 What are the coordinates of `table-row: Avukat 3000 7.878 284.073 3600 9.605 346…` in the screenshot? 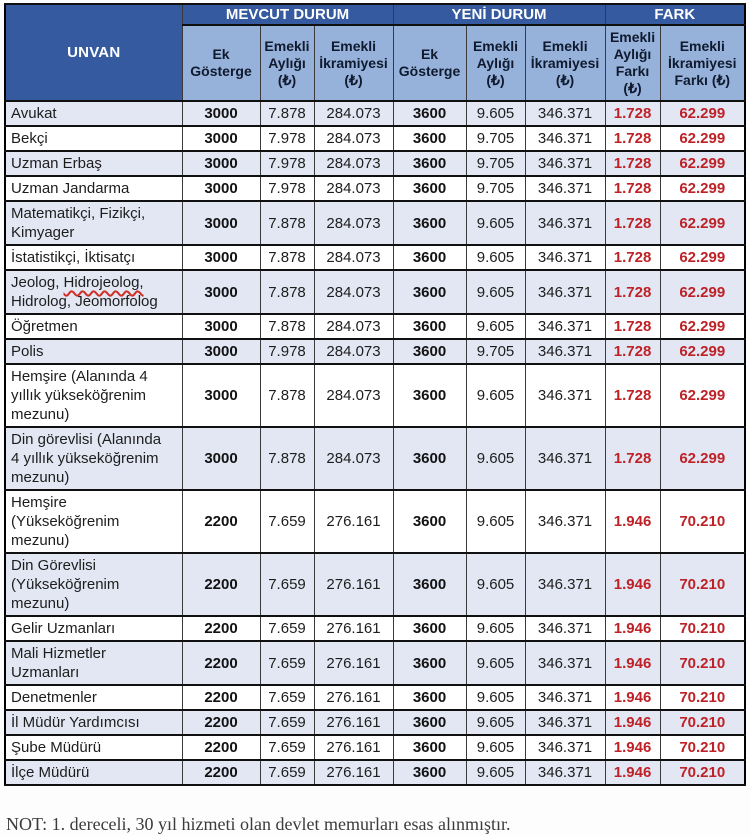 It's located at (375, 113).